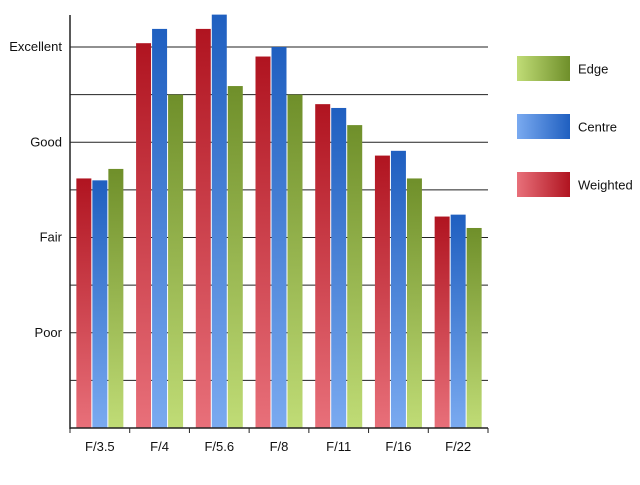 Image resolution: width=640 pixels, height=485 pixels. Describe the element at coordinates (144, 235) in the screenshot. I see `bar-weighted-F4` at that location.